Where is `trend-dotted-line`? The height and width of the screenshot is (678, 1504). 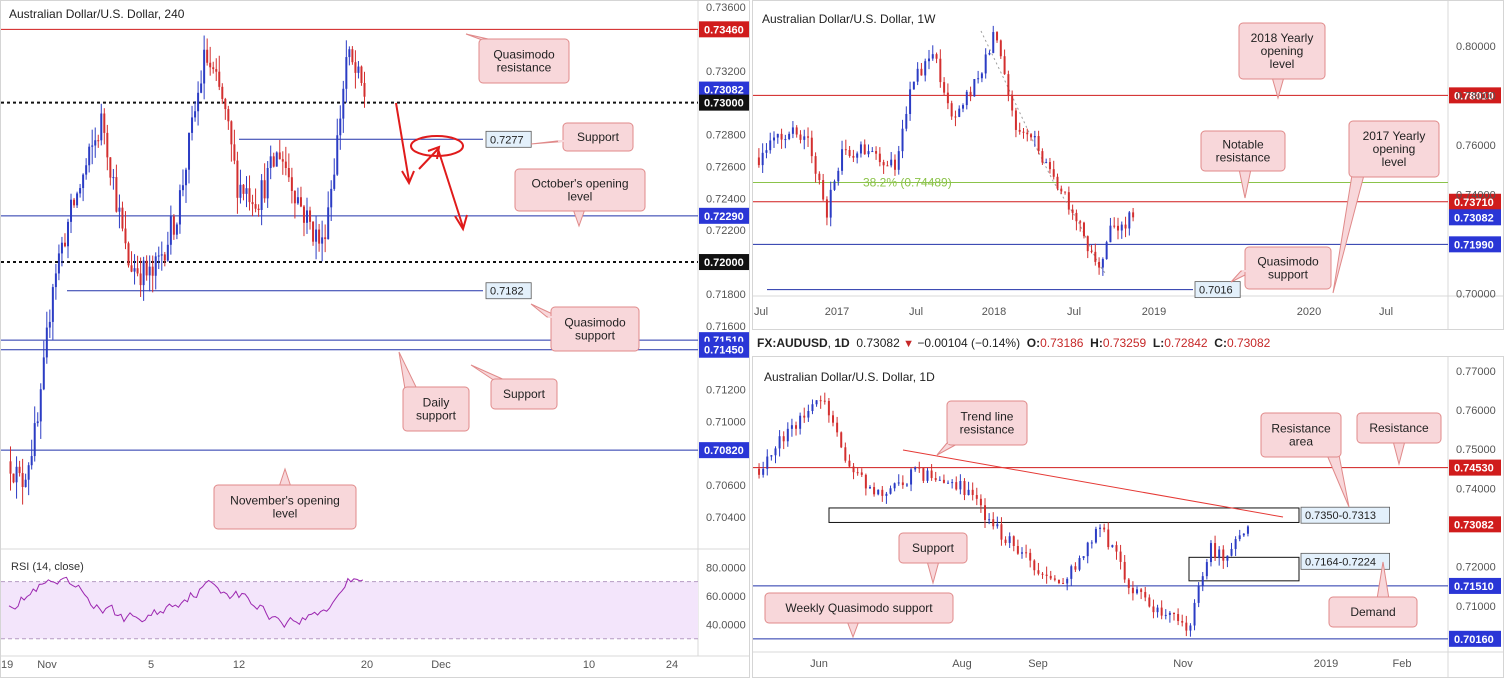
trend-dotted-line is located at coordinates (1043, 152).